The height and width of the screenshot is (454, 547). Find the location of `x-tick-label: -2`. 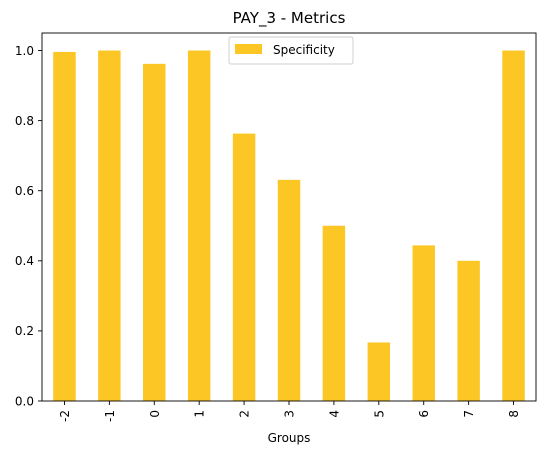

x-tick-label: -2 is located at coordinates (65, 416).